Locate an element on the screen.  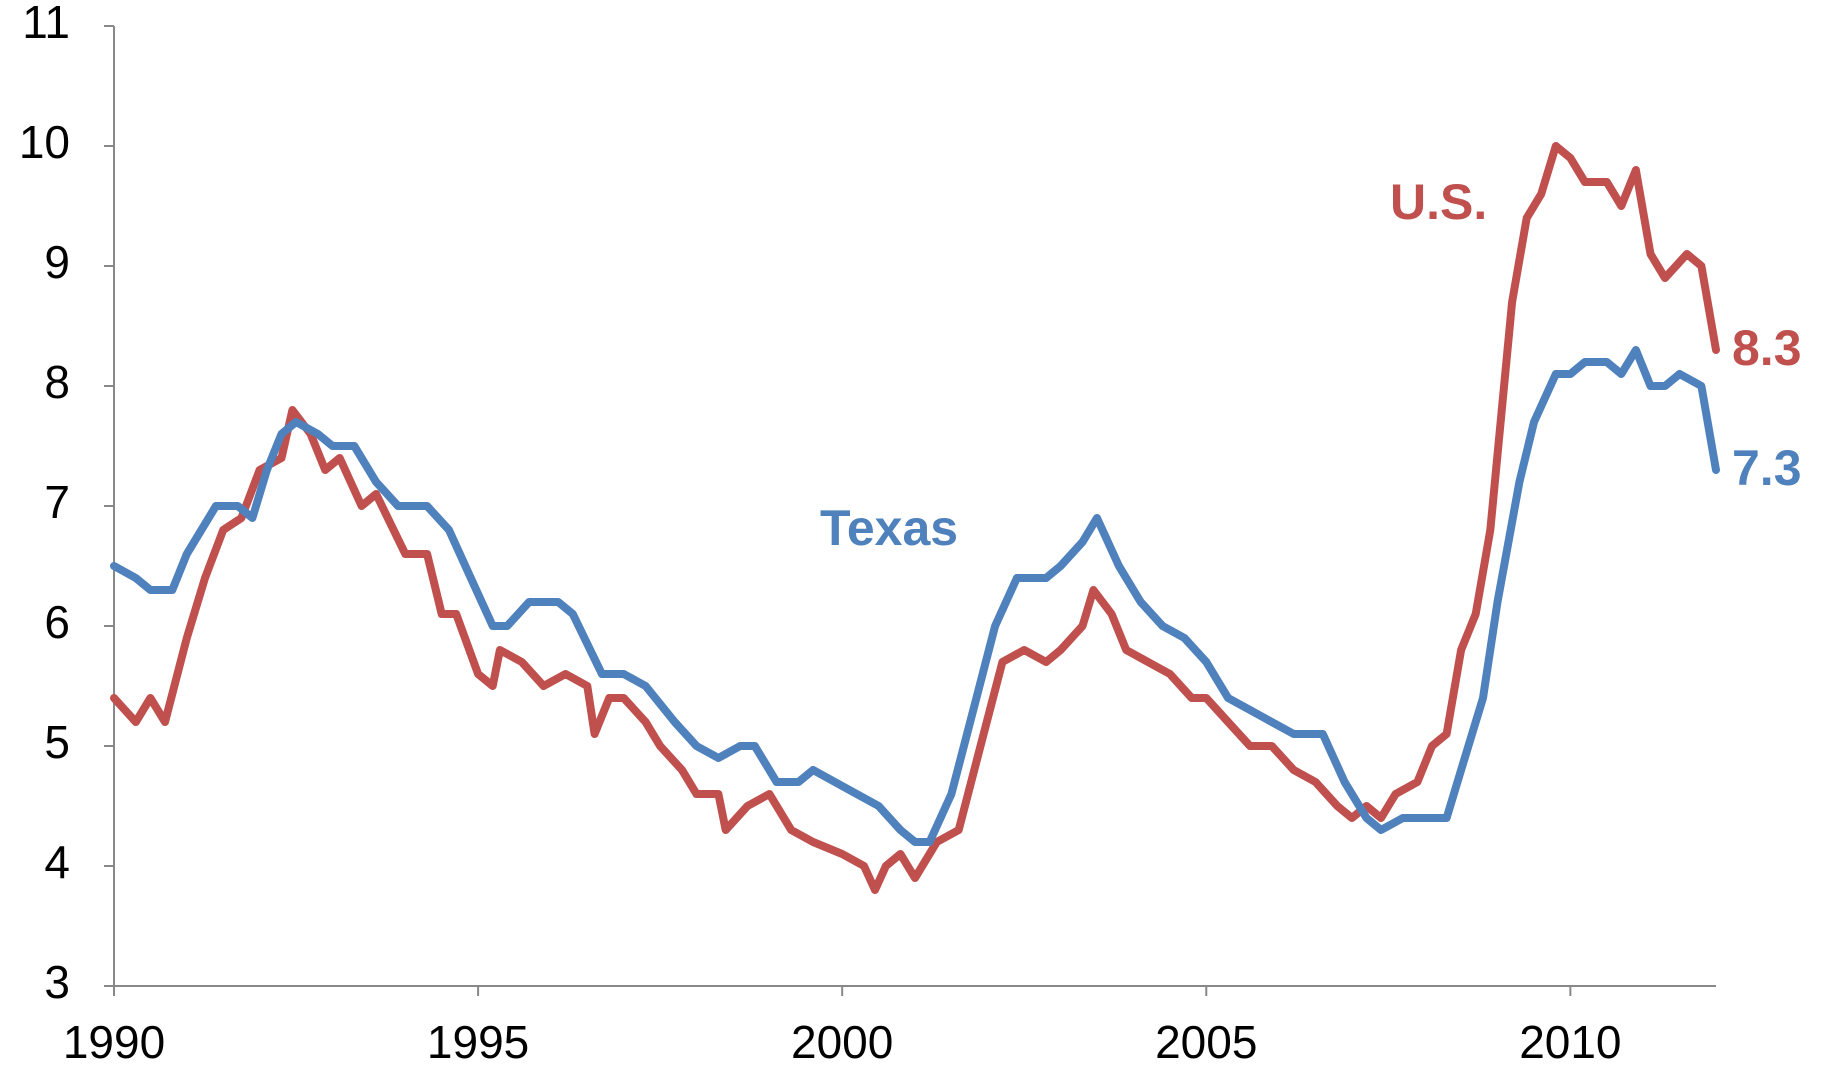
y-tick-label: 4 is located at coordinates (57, 862).